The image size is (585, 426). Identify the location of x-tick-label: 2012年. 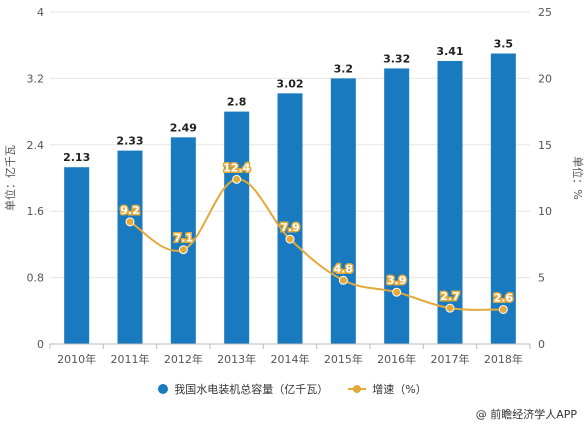
(183, 359).